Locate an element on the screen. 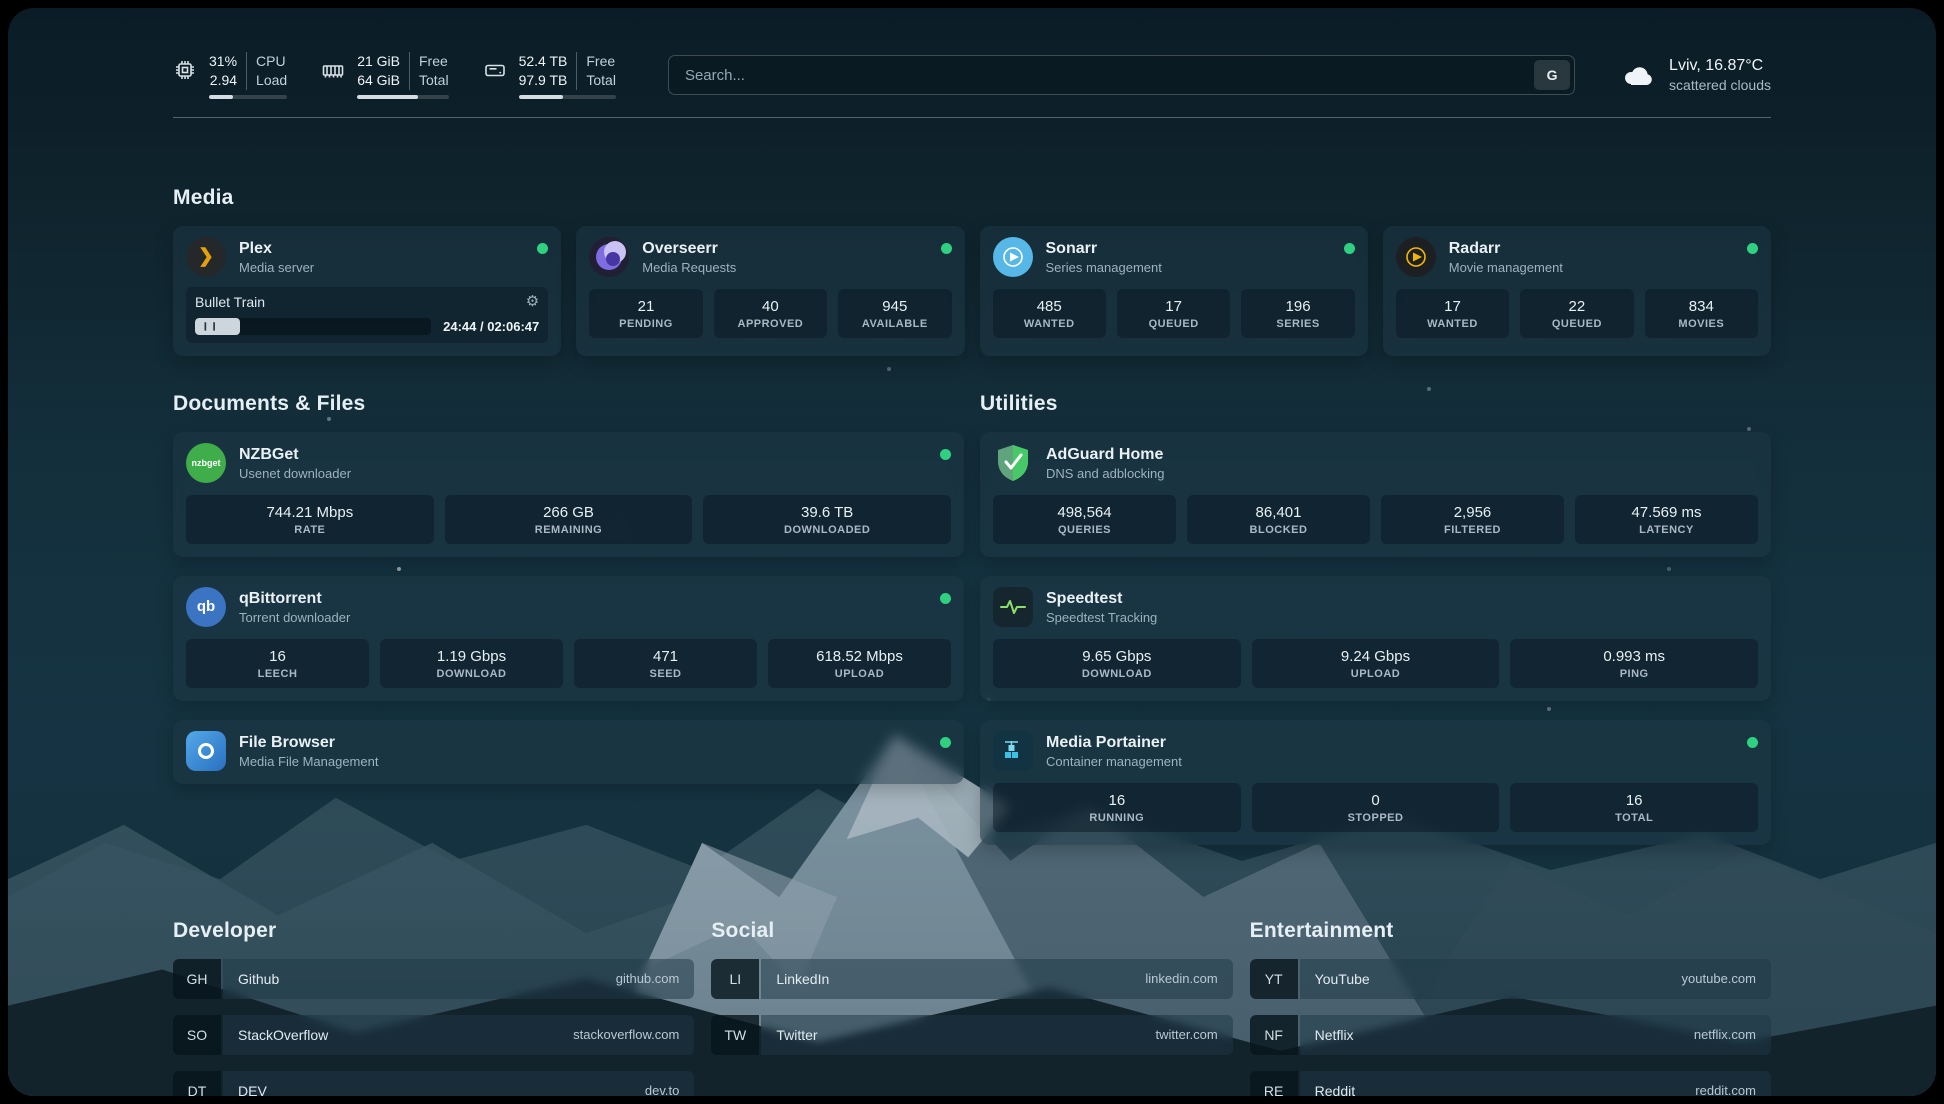  resource-widgets: 31% 2.94 CPU Load is located at coordinates (394, 75).